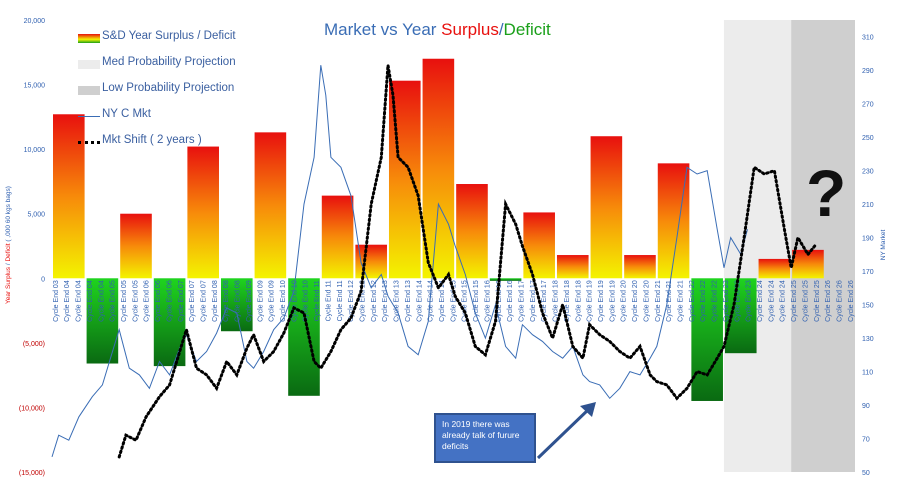 This screenshot has height=496, width=905. What do you see at coordinates (272, 301) in the screenshot?
I see `x-tick-label: Cycle End 09` at bounding box center [272, 301].